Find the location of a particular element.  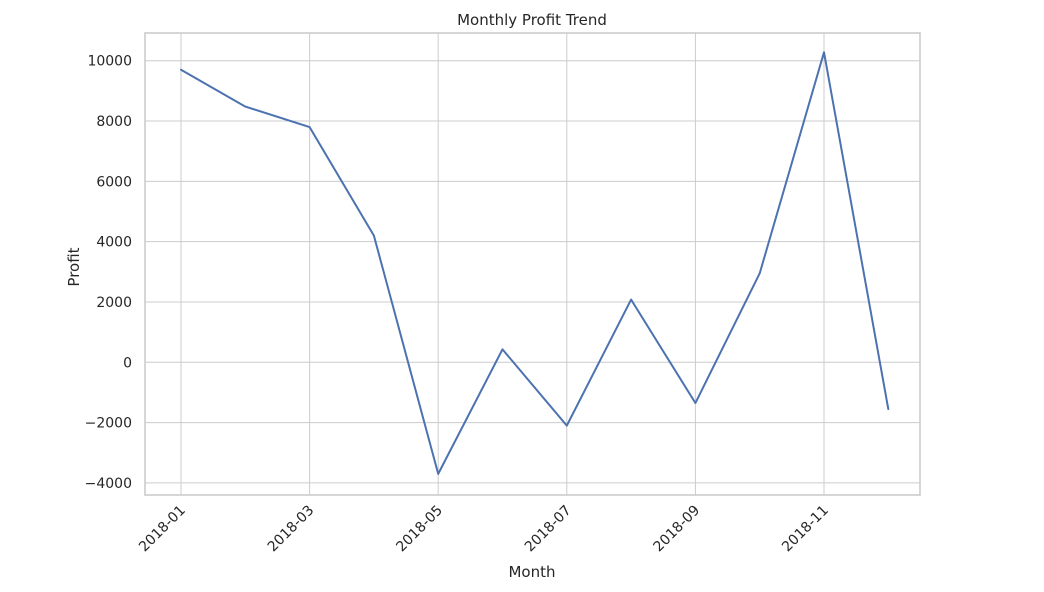

chart-title: Monthly Profit Trend is located at coordinates (532, 20).